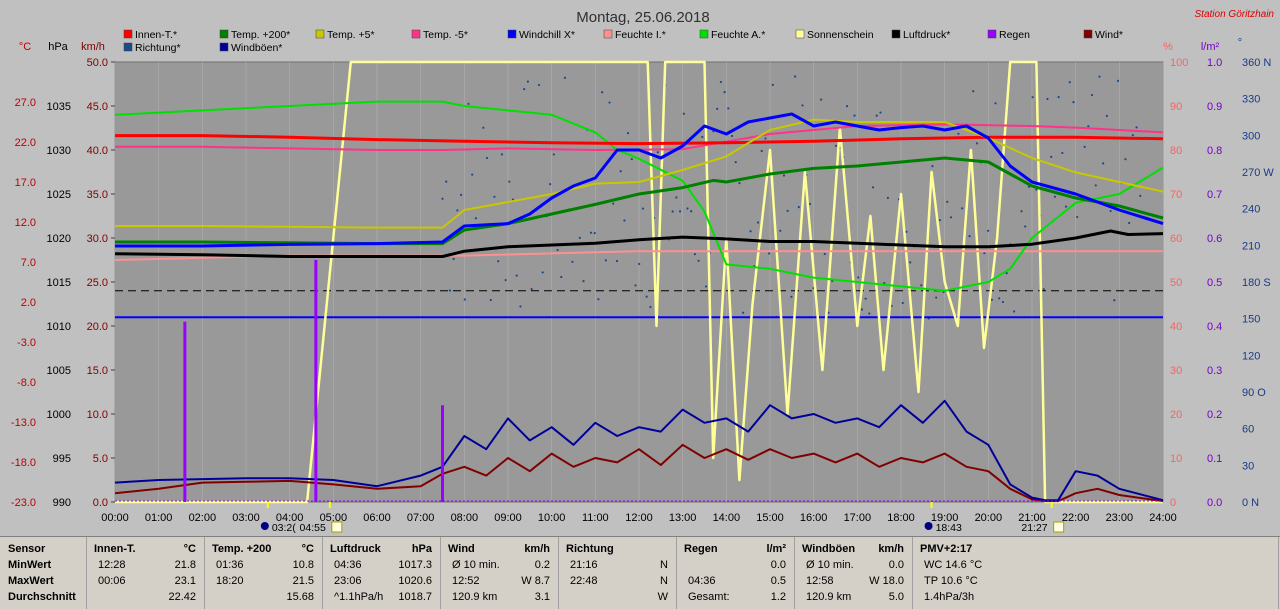 This screenshot has width=1280, height=609. What do you see at coordinates (1214, 459) in the screenshot?
I see `y-tick-label-lm2: 0.1` at bounding box center [1214, 459].